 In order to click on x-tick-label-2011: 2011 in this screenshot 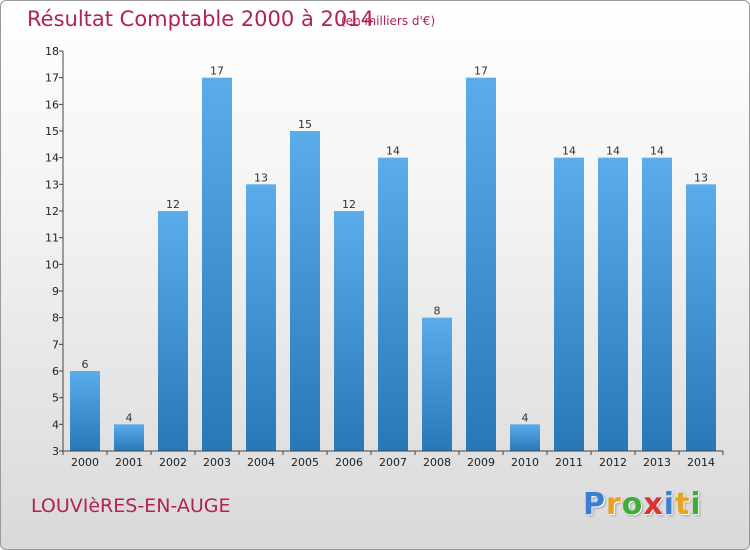, I will do `click(569, 462)`.